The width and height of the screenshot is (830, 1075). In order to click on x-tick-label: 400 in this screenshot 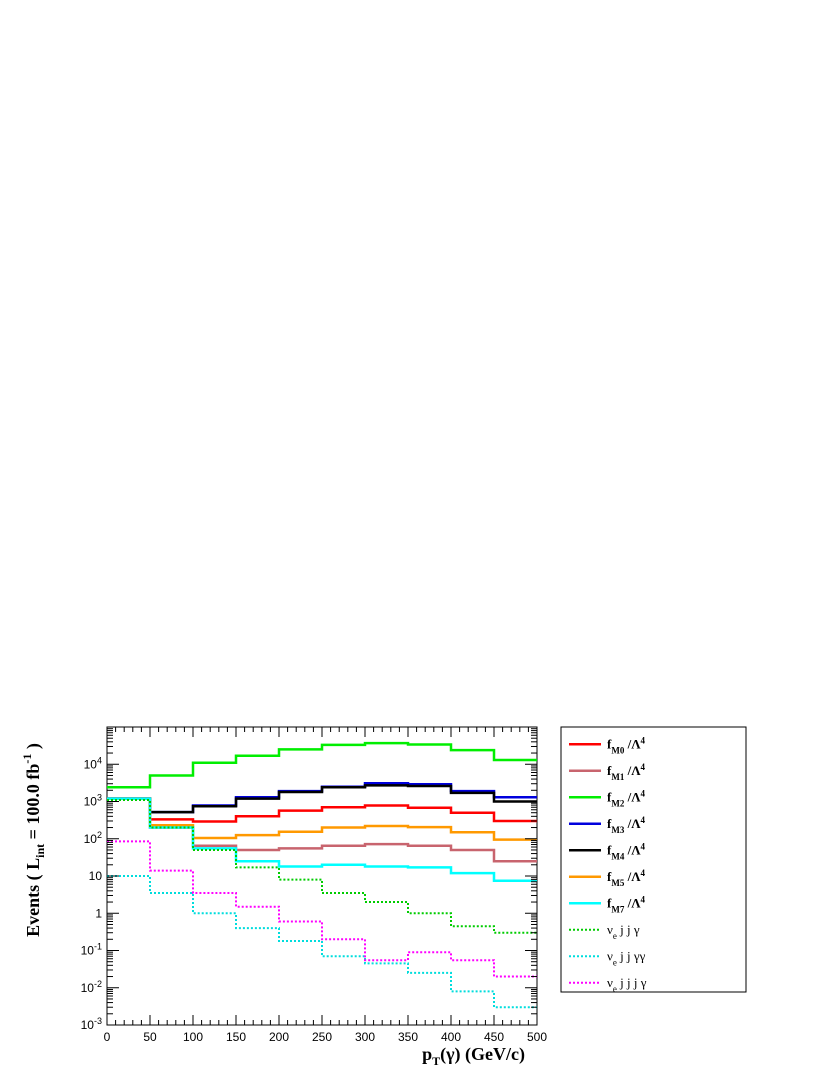, I will do `click(451, 1037)`.